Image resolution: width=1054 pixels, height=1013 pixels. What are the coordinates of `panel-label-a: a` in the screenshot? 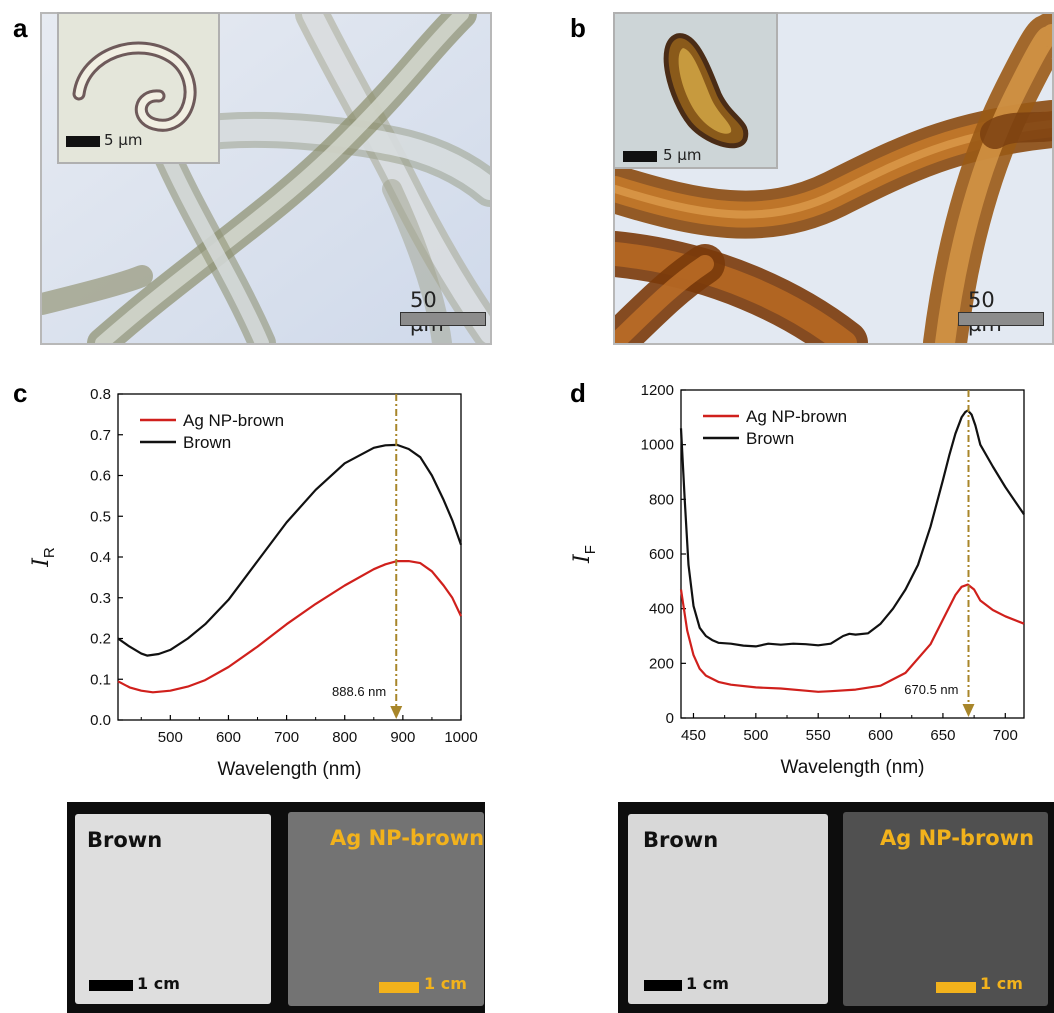 It's located at (20, 28).